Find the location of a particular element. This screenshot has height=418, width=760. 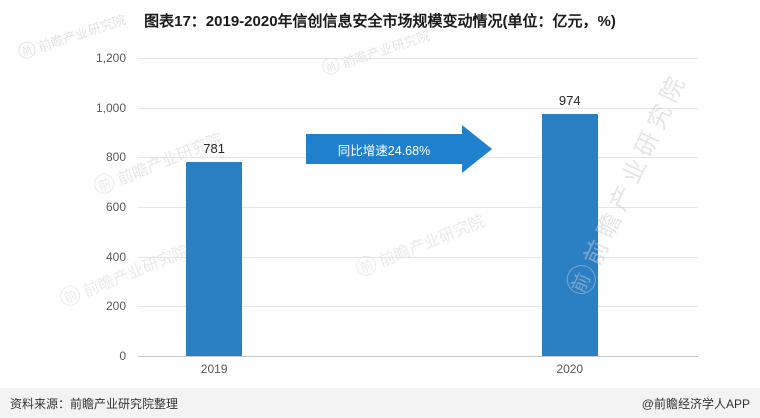

growth-annotation-label: 同比增速24.68% is located at coordinates (384, 150).